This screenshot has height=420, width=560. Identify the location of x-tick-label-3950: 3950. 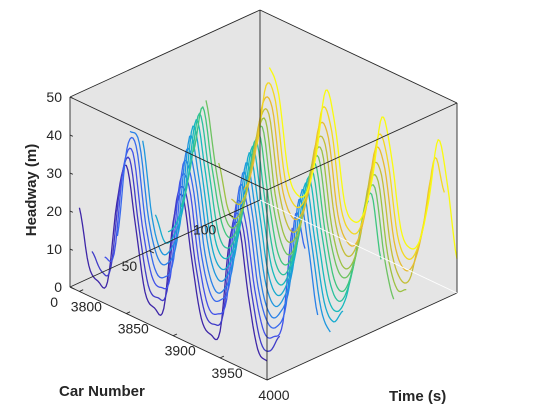
(227, 373).